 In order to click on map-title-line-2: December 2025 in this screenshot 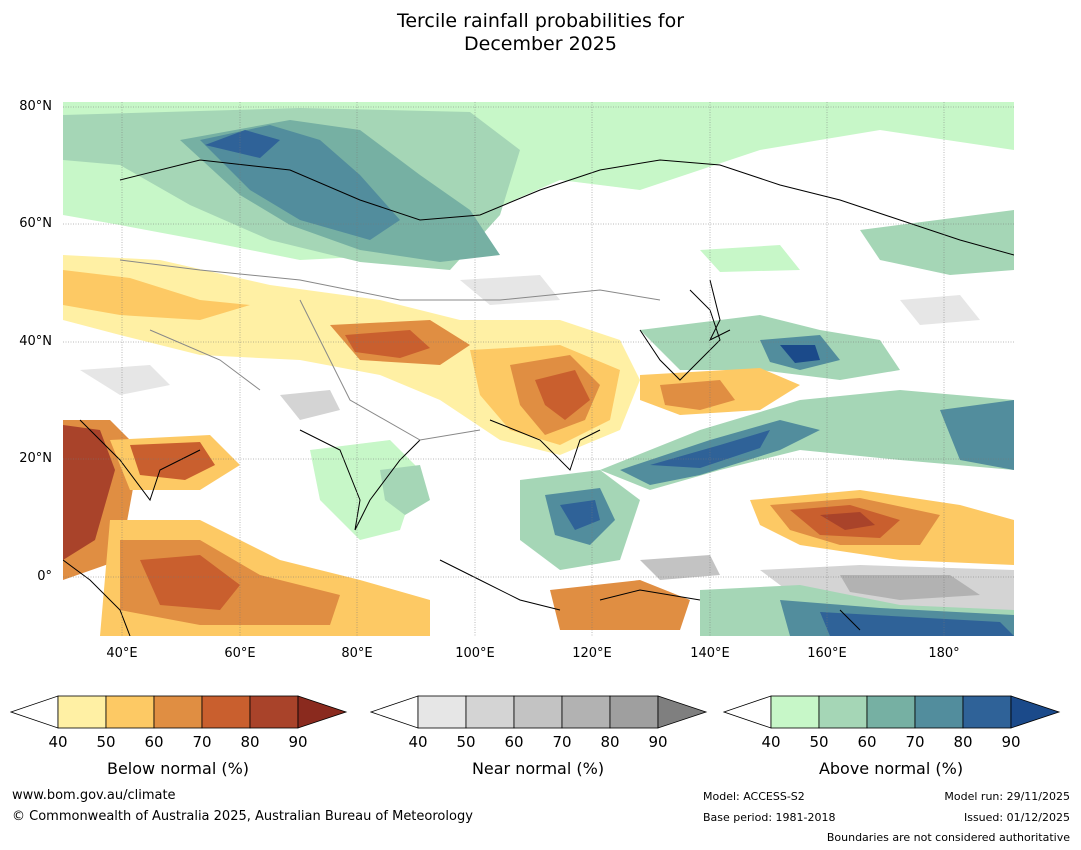, I will do `click(540, 44)`.